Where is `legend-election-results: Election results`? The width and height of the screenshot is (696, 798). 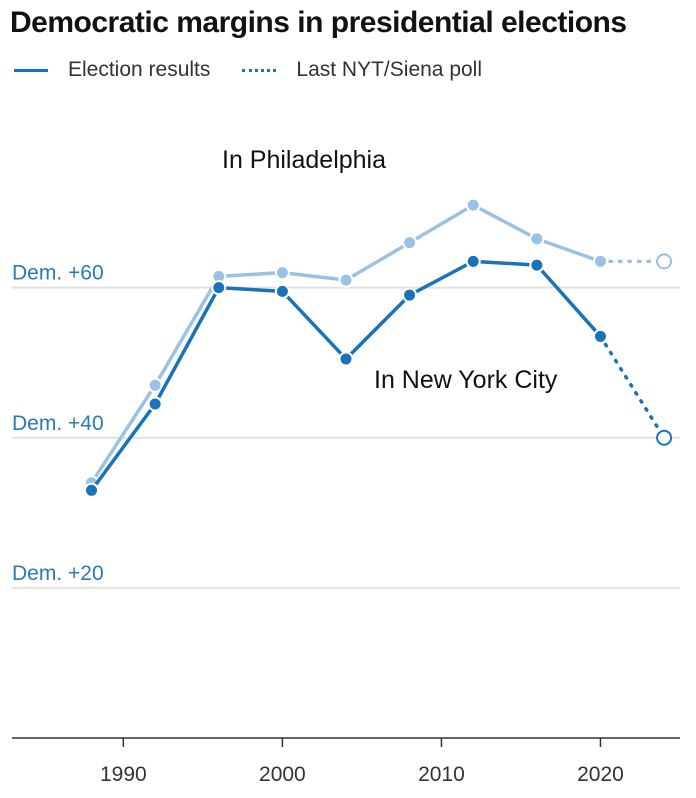 legend-election-results: Election results is located at coordinates (139, 69).